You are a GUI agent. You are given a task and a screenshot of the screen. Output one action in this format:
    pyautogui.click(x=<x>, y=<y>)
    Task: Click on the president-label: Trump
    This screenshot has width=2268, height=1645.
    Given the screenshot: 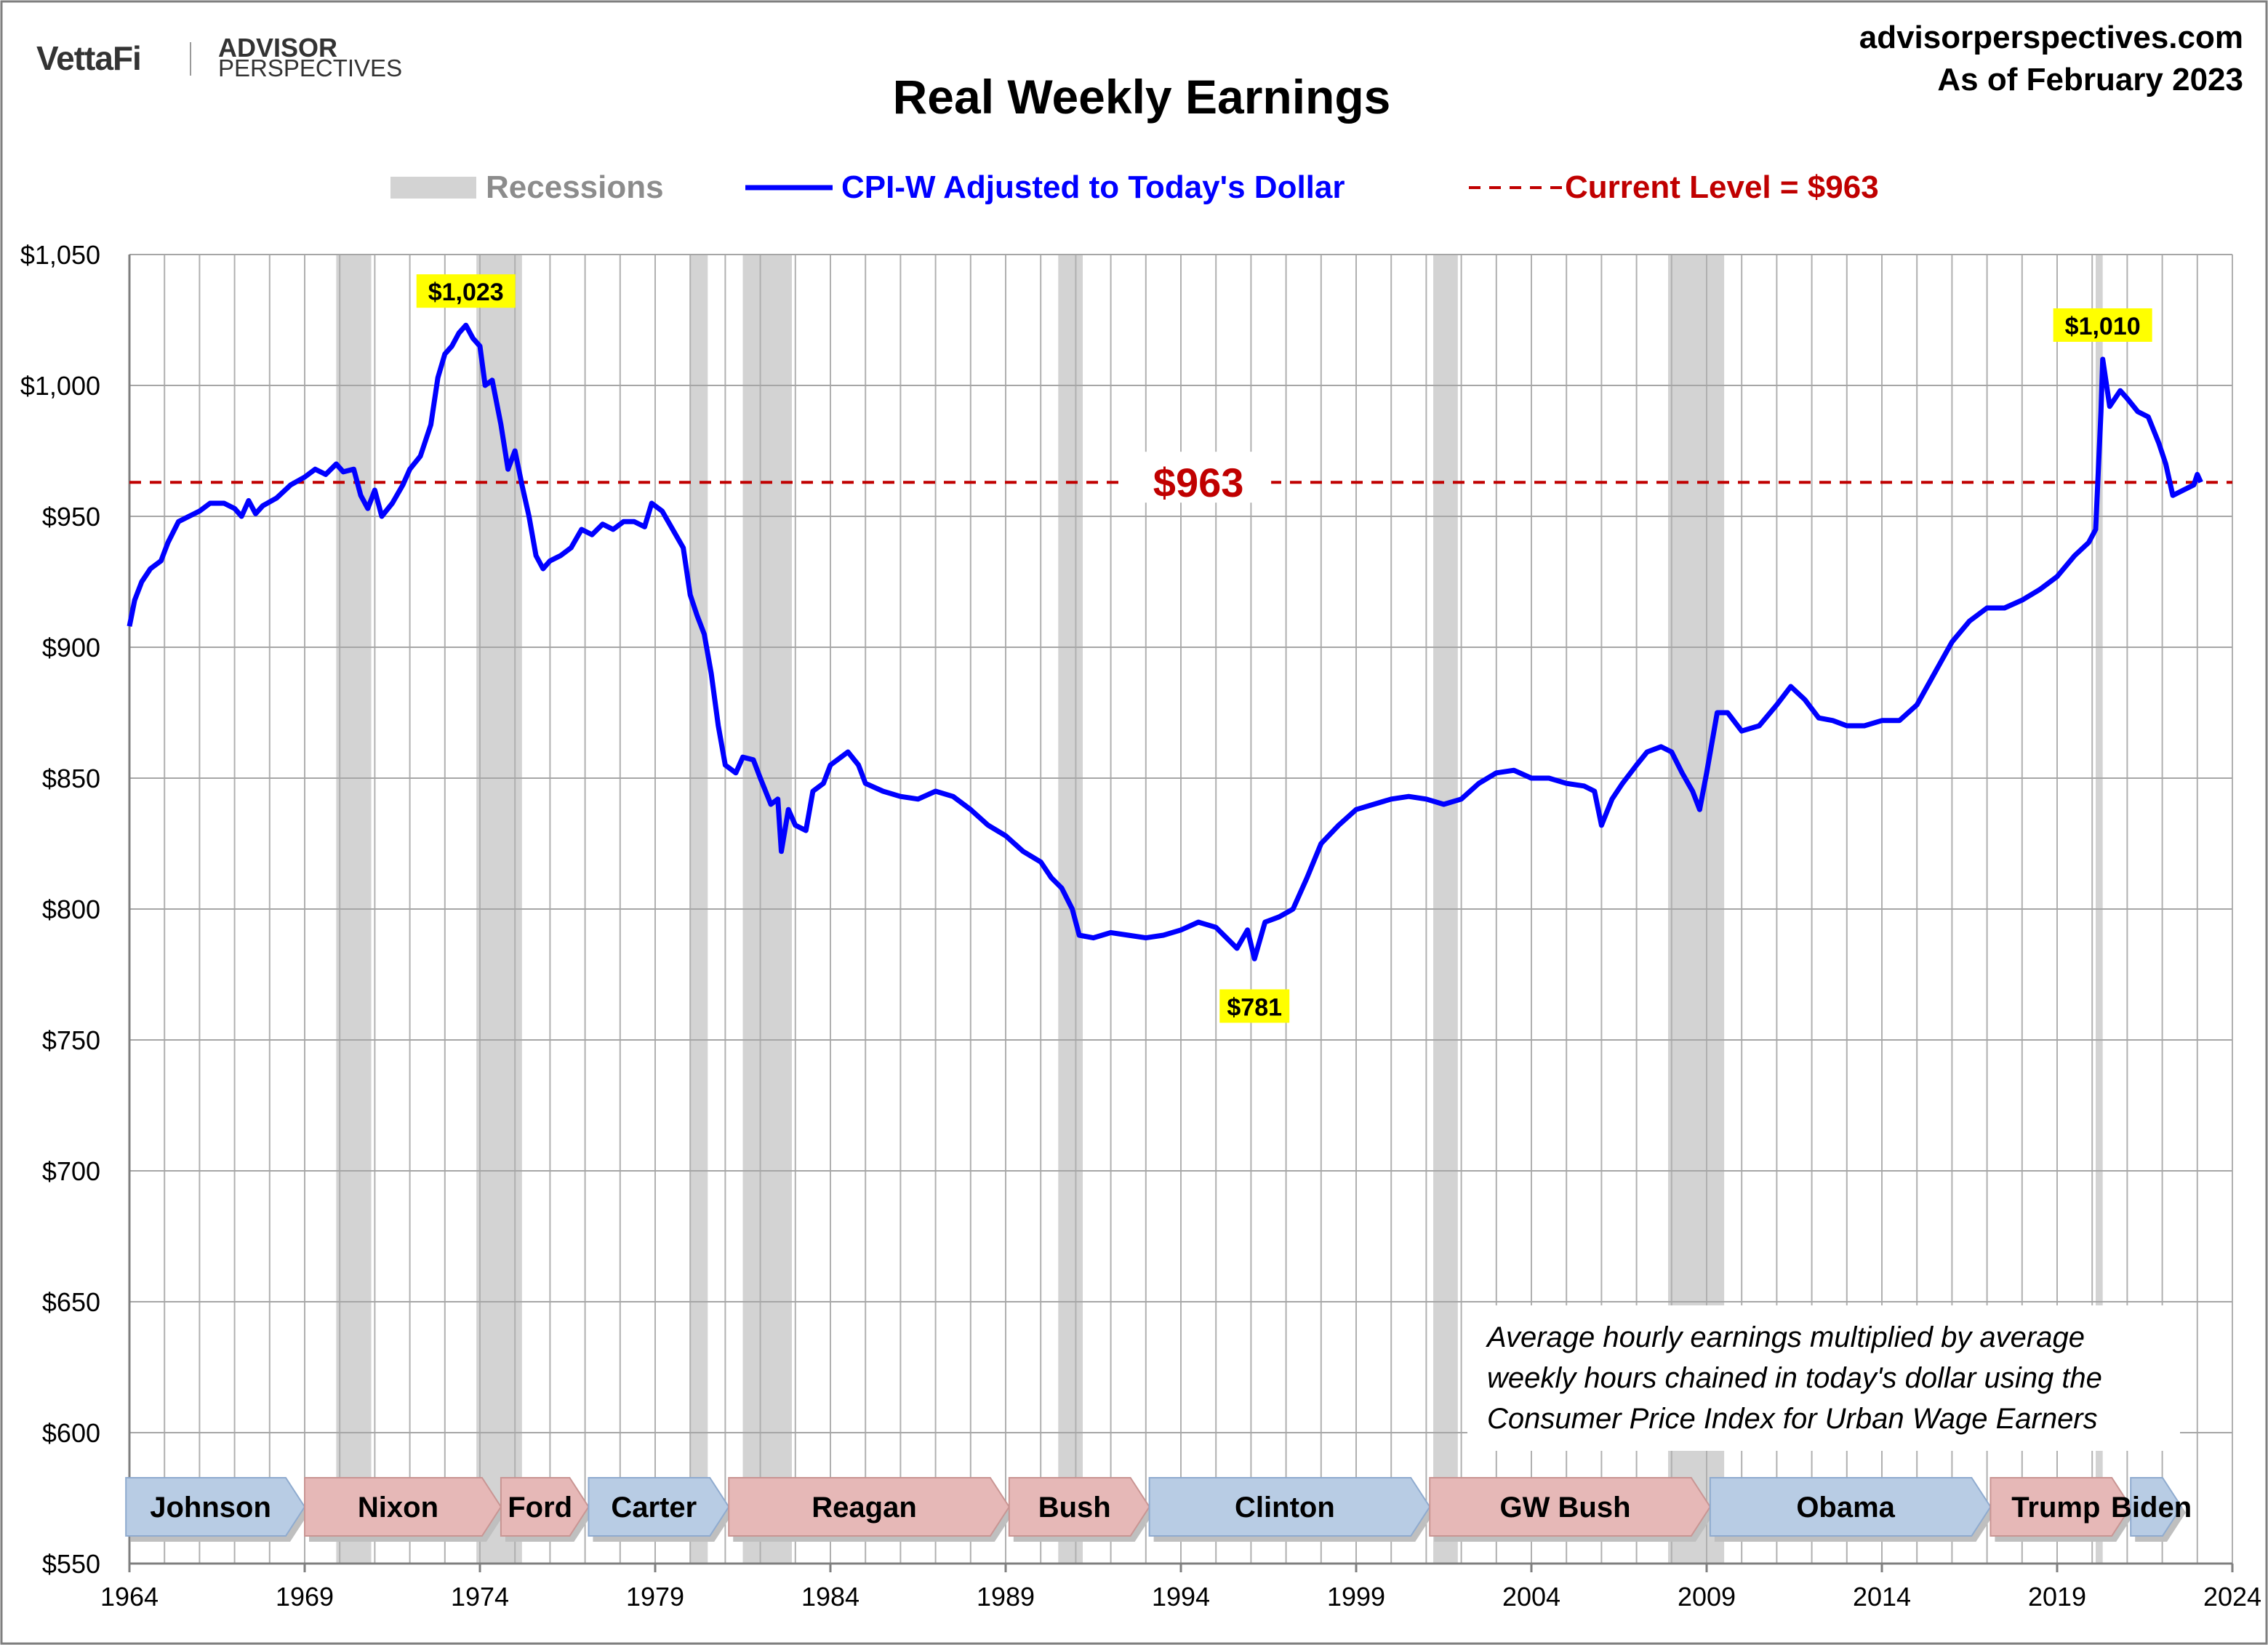 What is the action you would take?
    pyautogui.click(x=2055, y=1508)
    